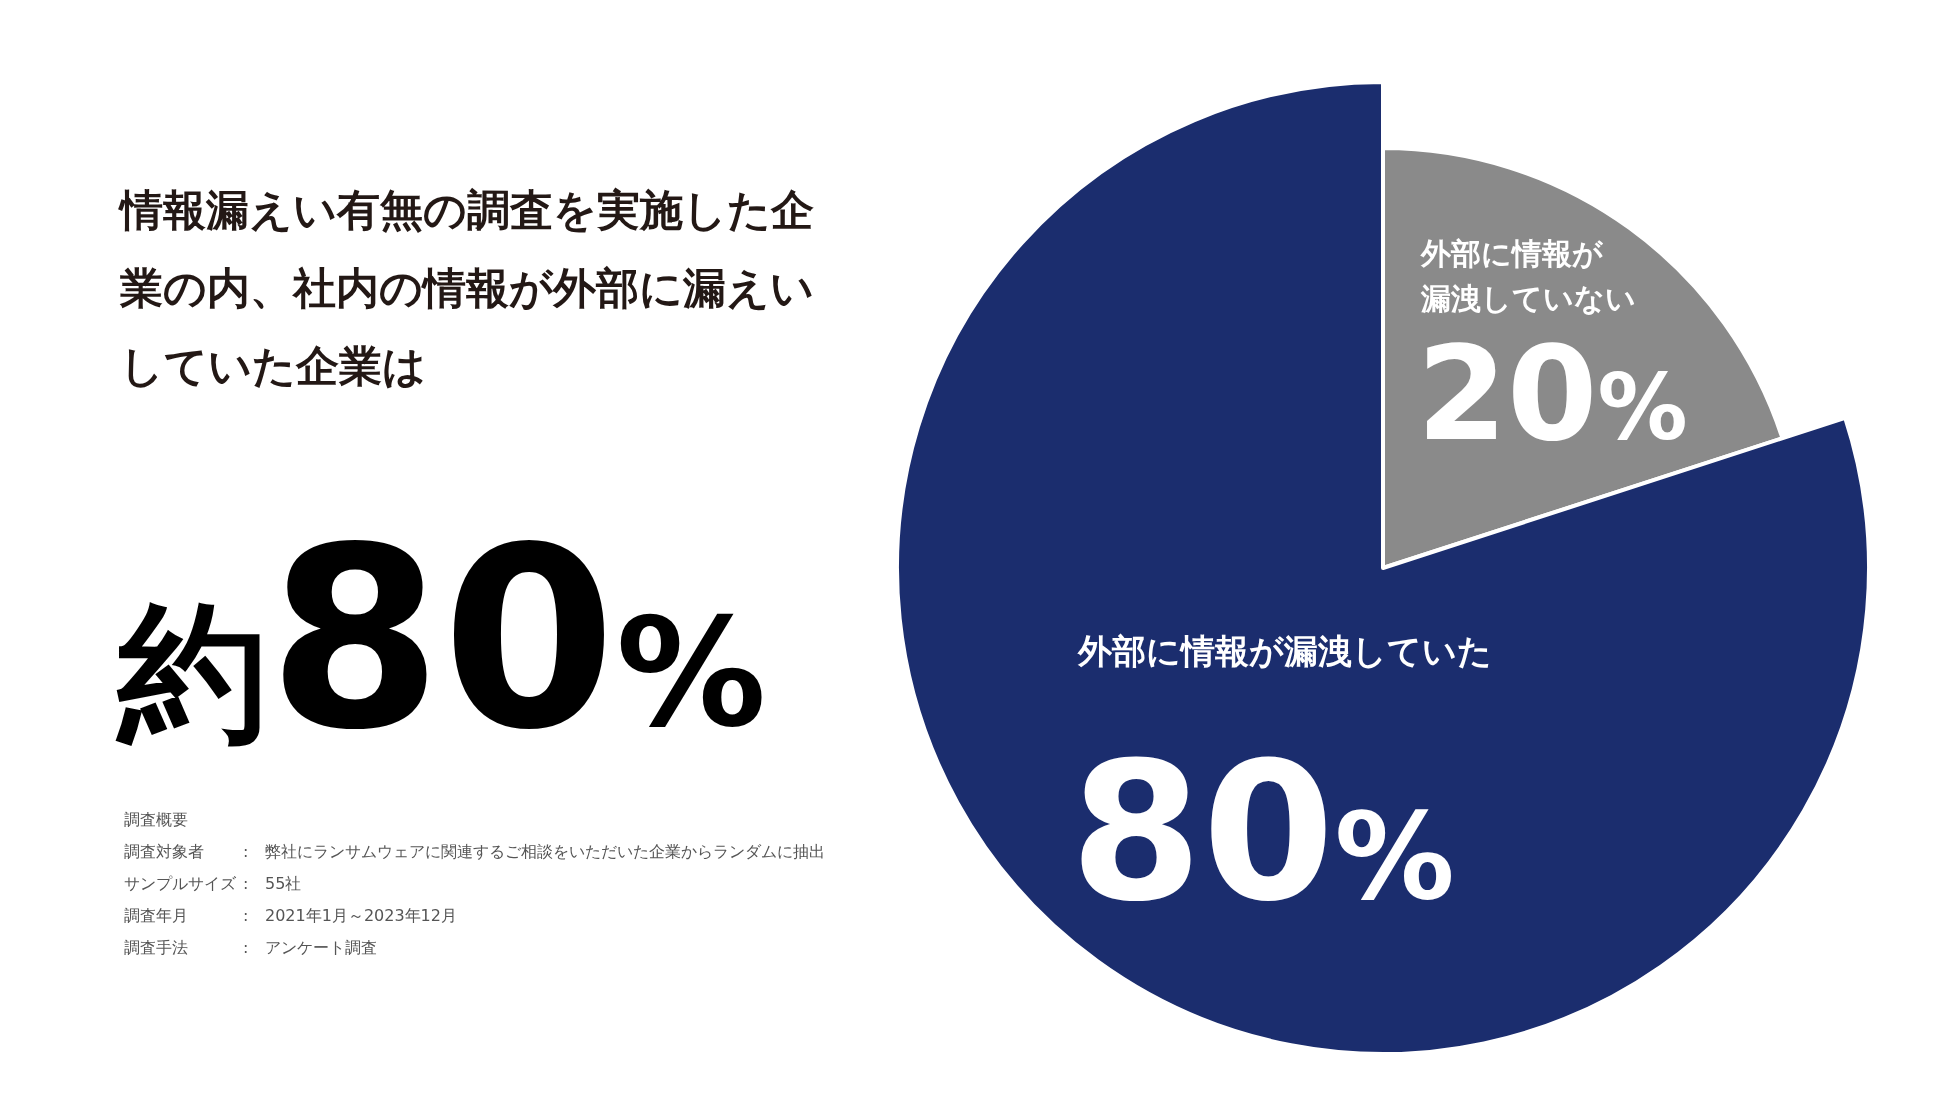 The image size is (1950, 1107). What do you see at coordinates (156, 819) in the screenshot?
I see `text: 調査概要` at bounding box center [156, 819].